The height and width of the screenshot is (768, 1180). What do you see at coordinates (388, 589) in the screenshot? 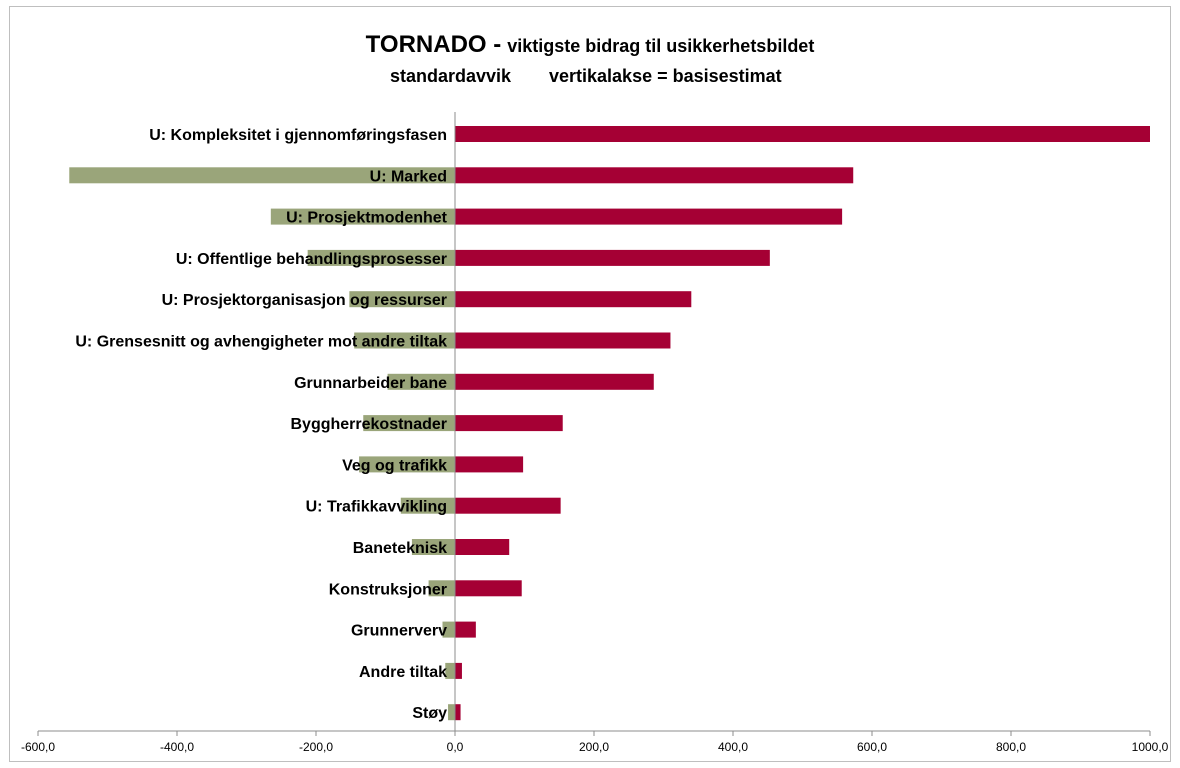
I see `category-label: Konstruksjoner` at bounding box center [388, 589].